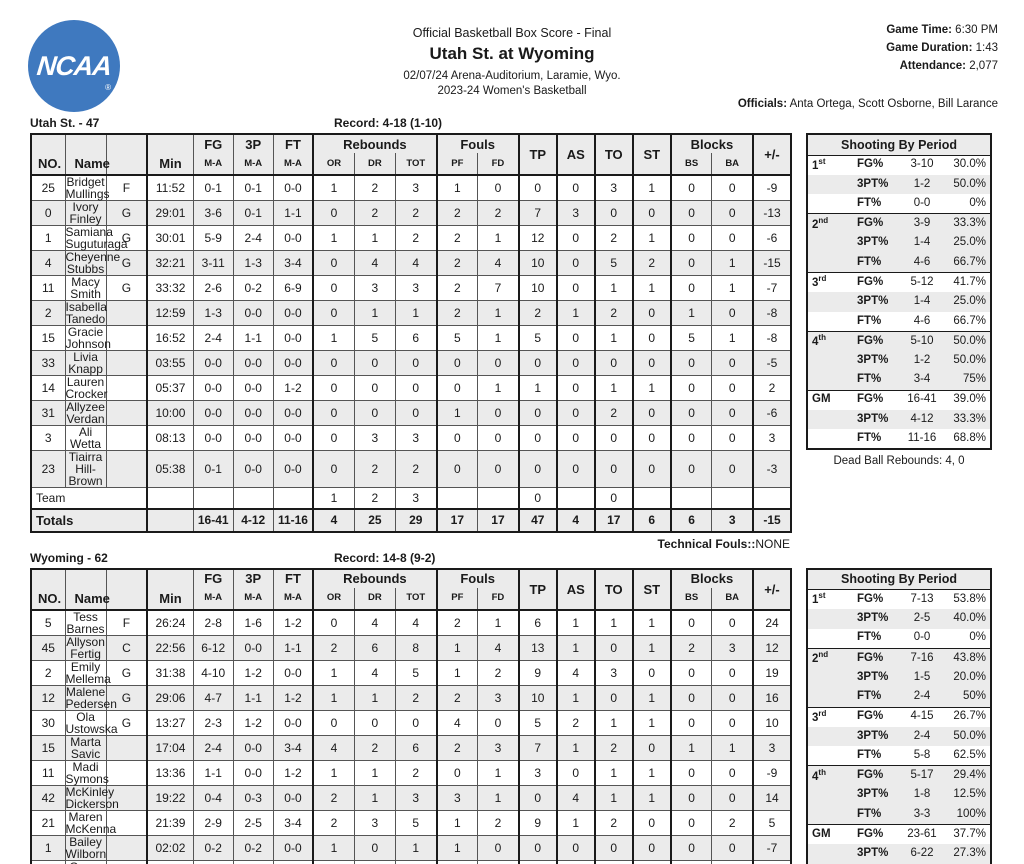 Image resolution: width=1024 pixels, height=864 pixels. What do you see at coordinates (537, 288) in the screenshot?
I see `player-tp: 10` at bounding box center [537, 288].